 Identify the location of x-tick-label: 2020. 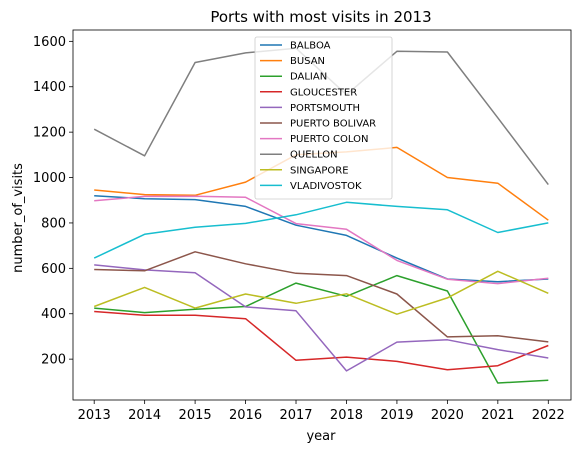
(447, 415).